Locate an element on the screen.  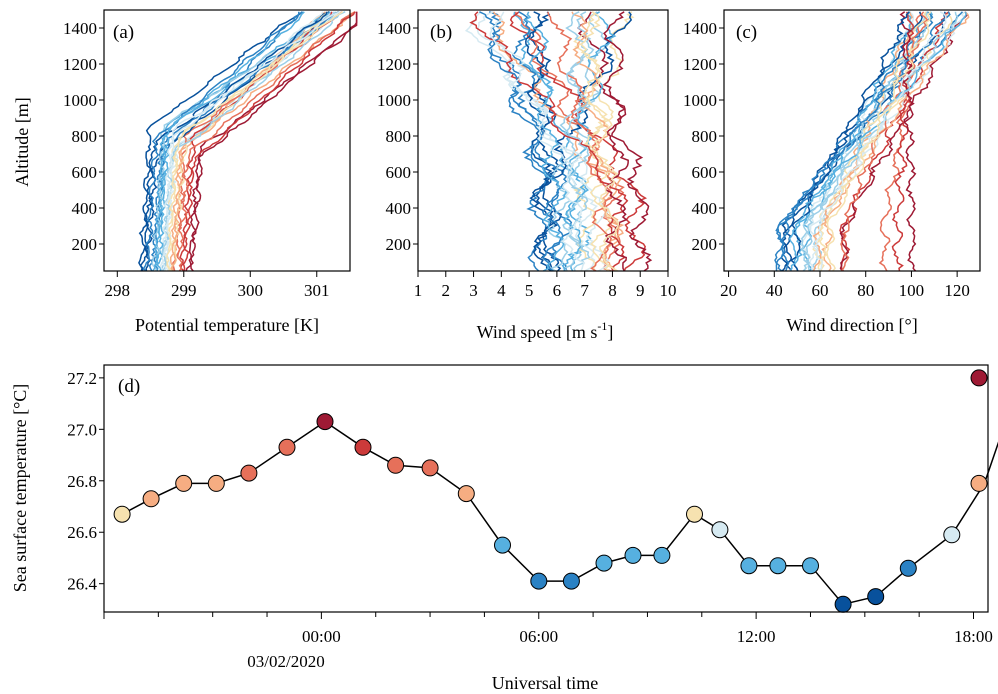
panel-c-xlabel: Wind direction [°] is located at coordinates (851, 325).